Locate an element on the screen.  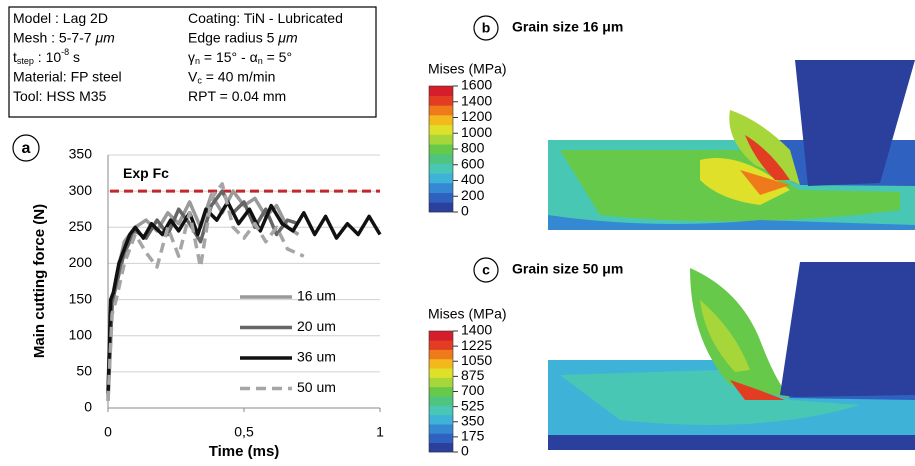
info-line: Model : Lag 2D is located at coordinates (60, 18).